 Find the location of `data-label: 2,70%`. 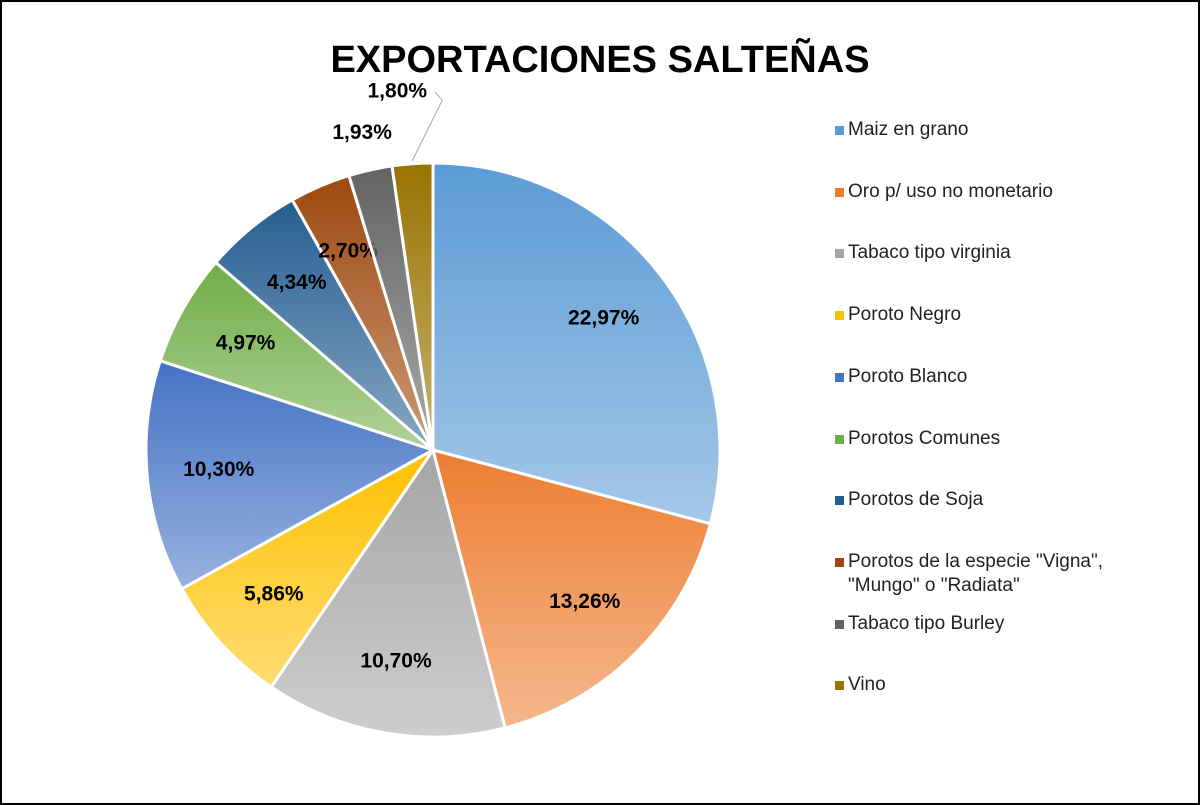

data-label: 2,70% is located at coordinates (348, 251).